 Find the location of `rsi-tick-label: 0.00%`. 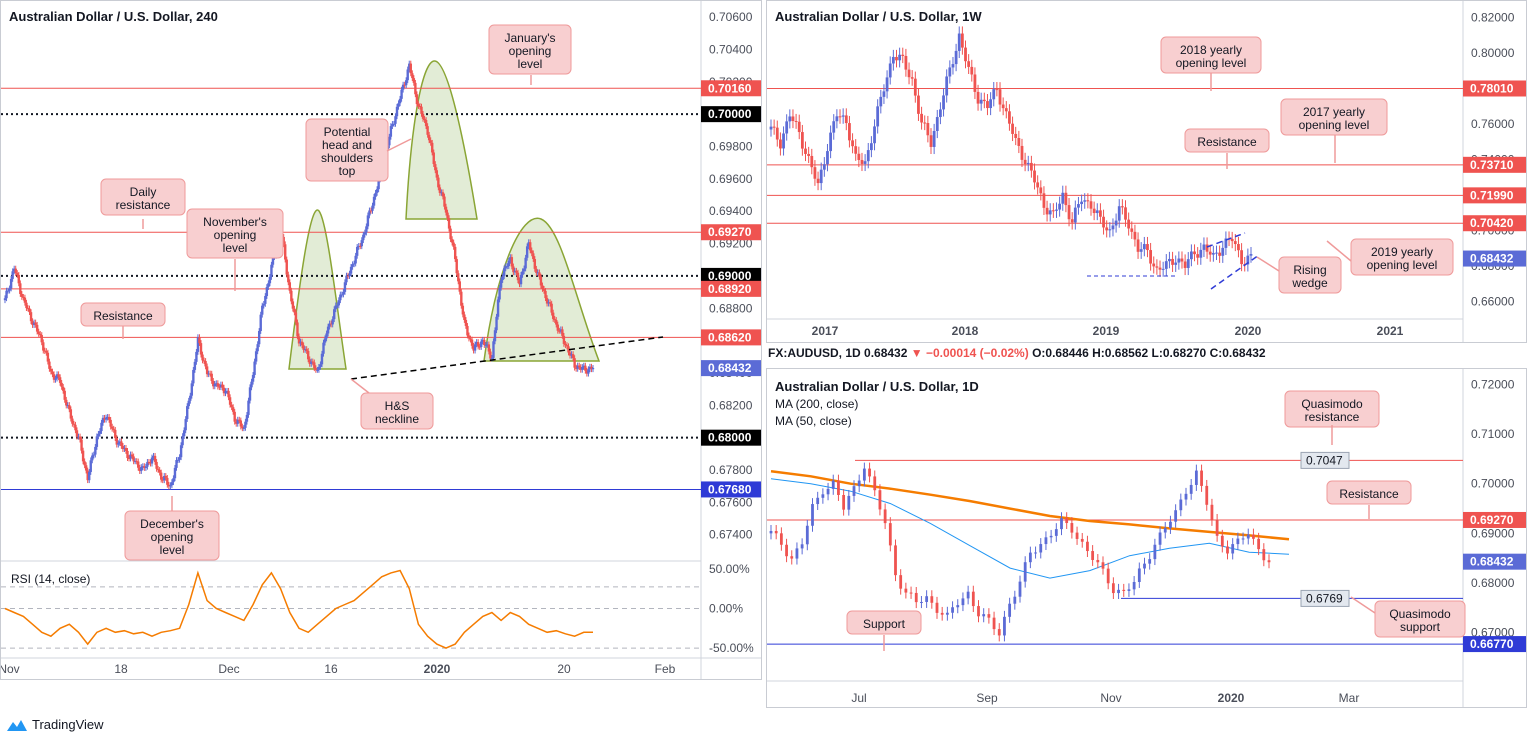

rsi-tick-label: 0.00% is located at coordinates (726, 609).